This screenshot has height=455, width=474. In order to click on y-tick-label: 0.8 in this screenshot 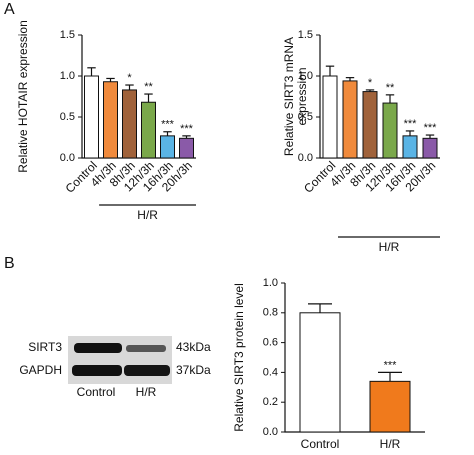, I will do `click(270, 313)`.